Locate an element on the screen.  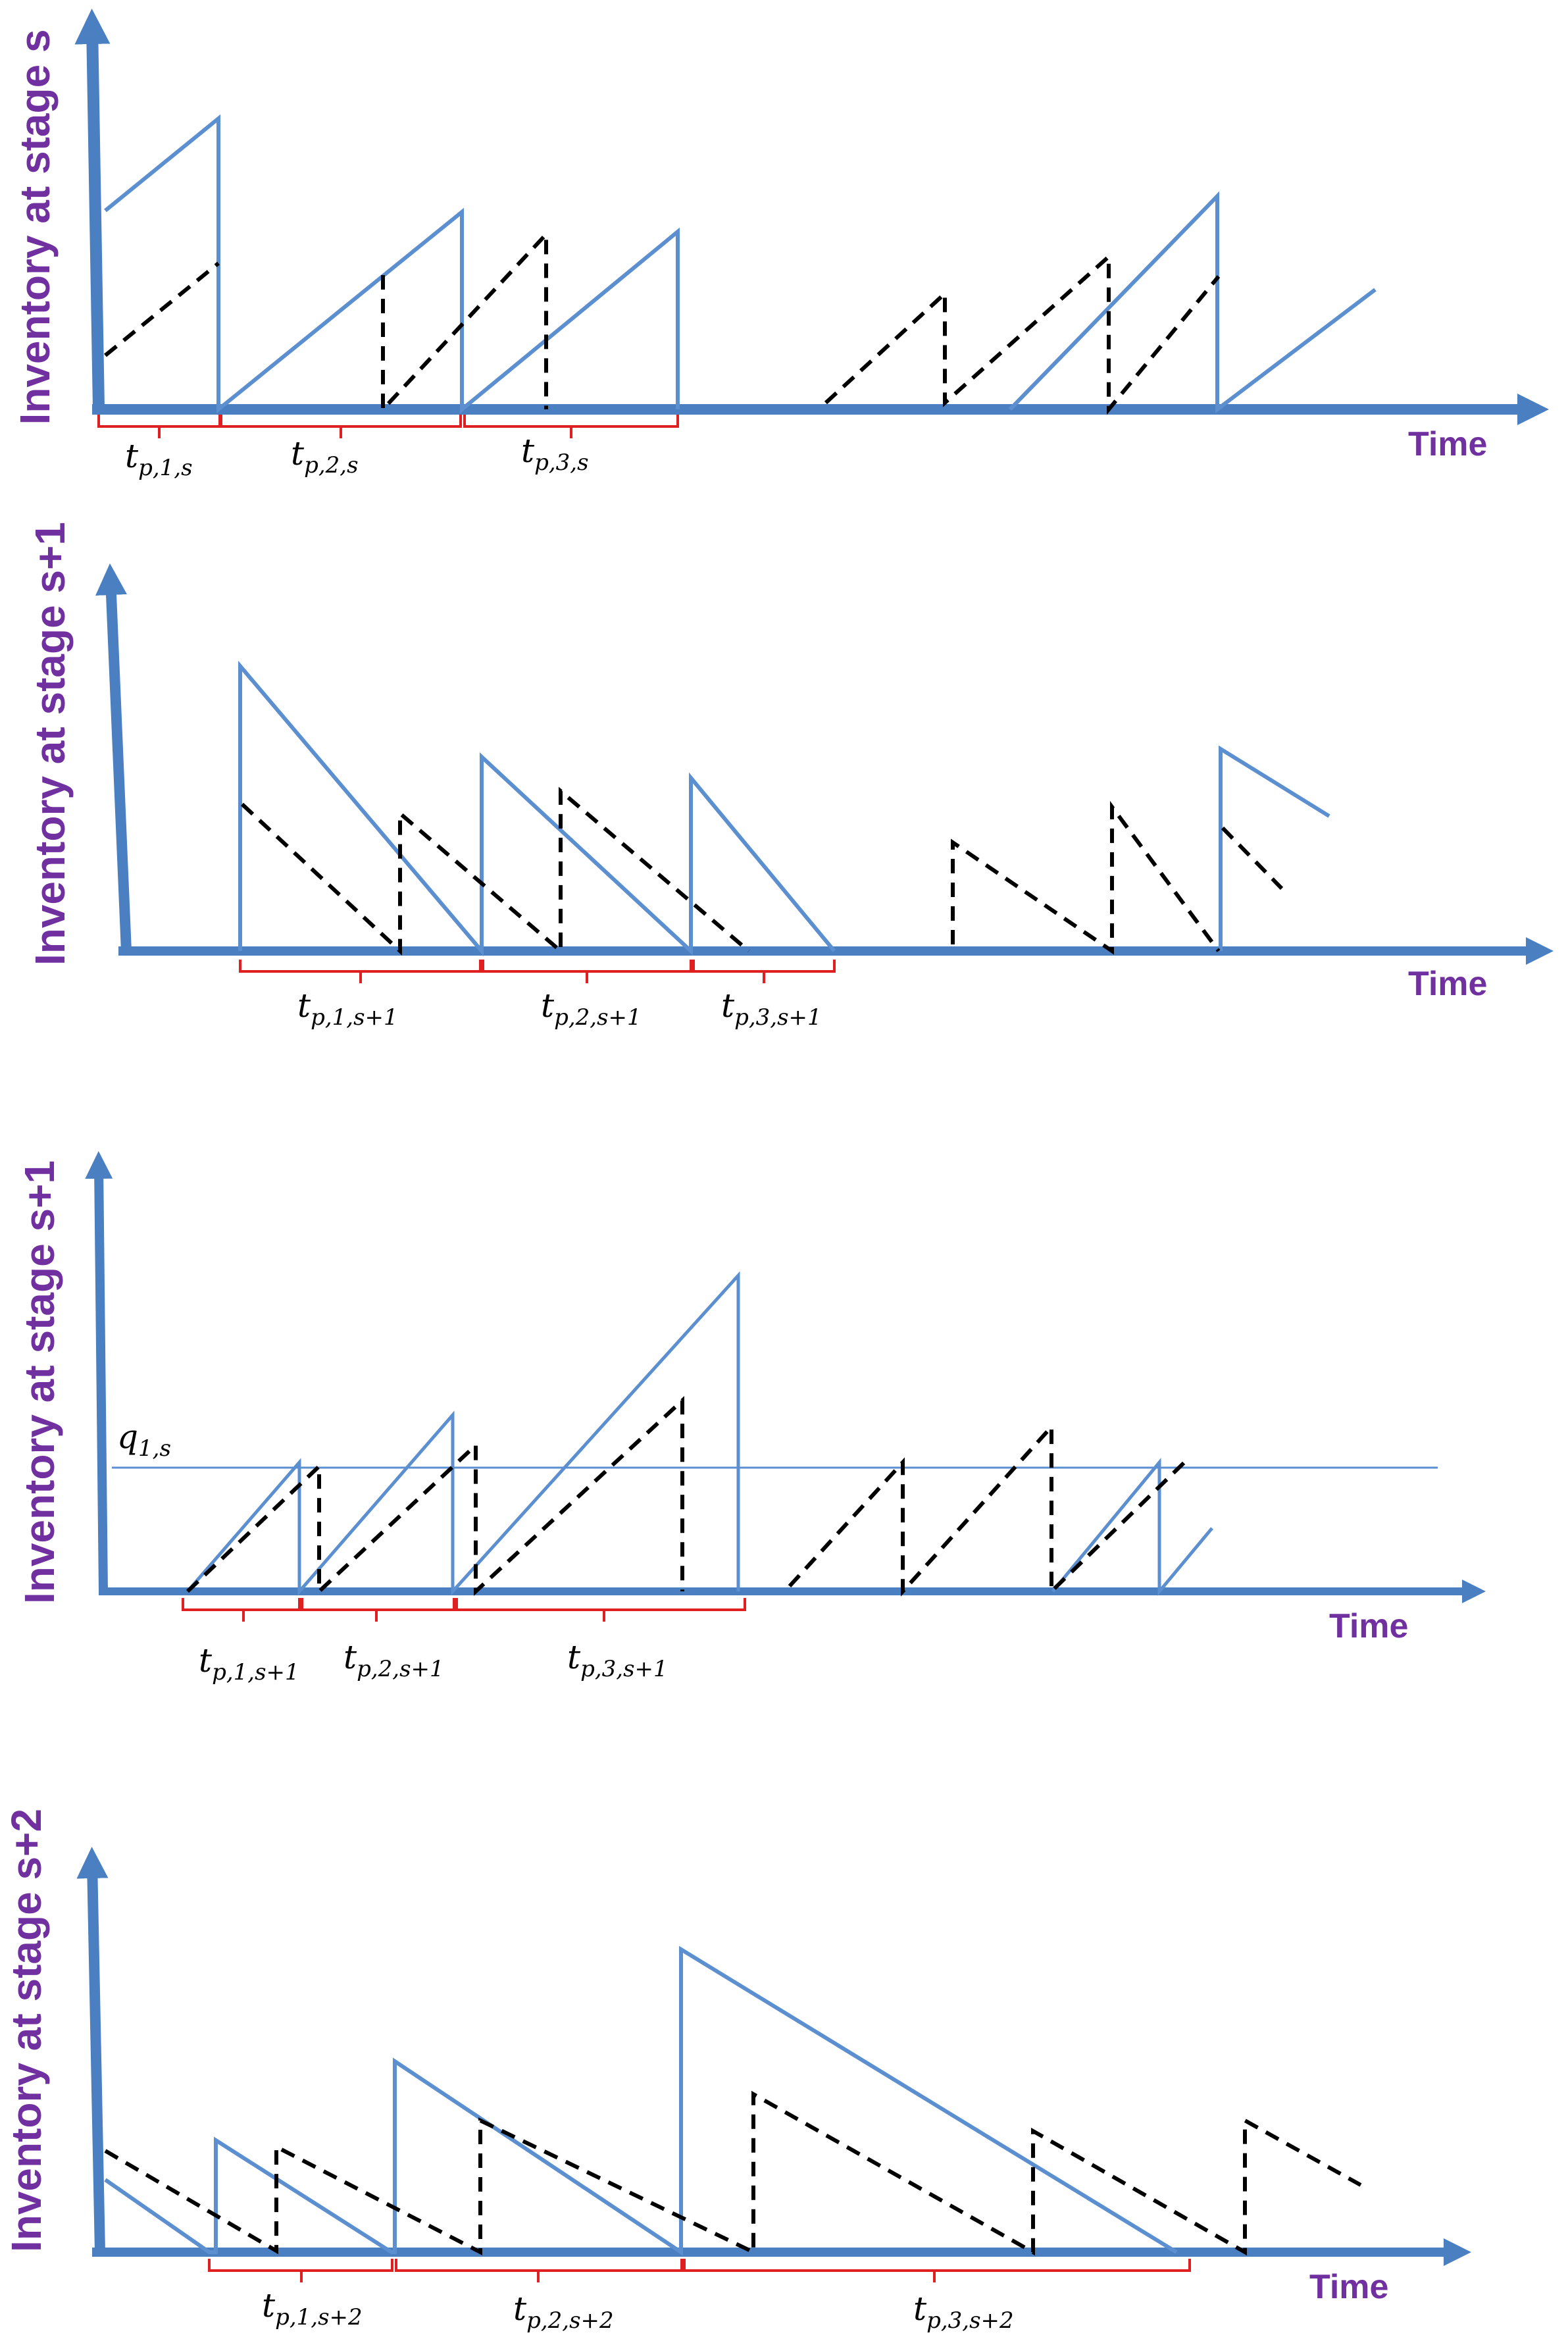
period-label: tp,2,s+2 is located at coordinates (563, 2312).